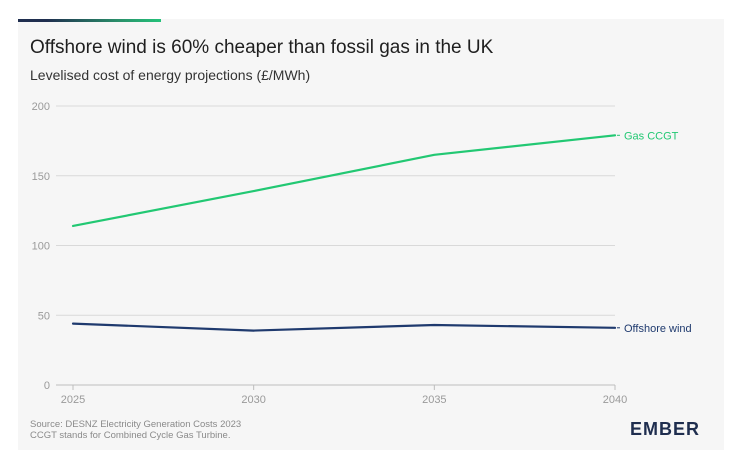  What do you see at coordinates (44, 316) in the screenshot?
I see `y-tick-label: 50` at bounding box center [44, 316].